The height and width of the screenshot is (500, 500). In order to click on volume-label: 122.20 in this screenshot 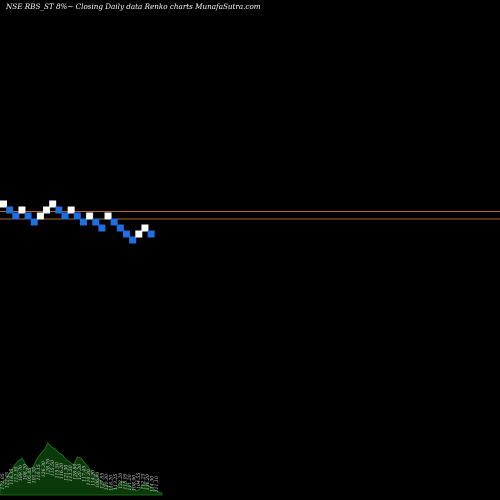, I will do `click(121, 481)`.